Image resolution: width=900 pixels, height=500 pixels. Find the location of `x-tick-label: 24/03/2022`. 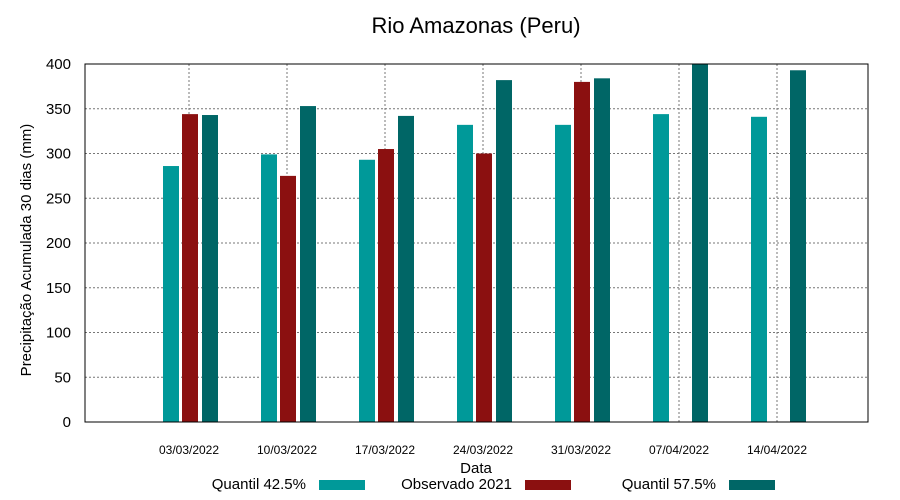

x-tick-label: 24/03/2022 is located at coordinates (483, 450).